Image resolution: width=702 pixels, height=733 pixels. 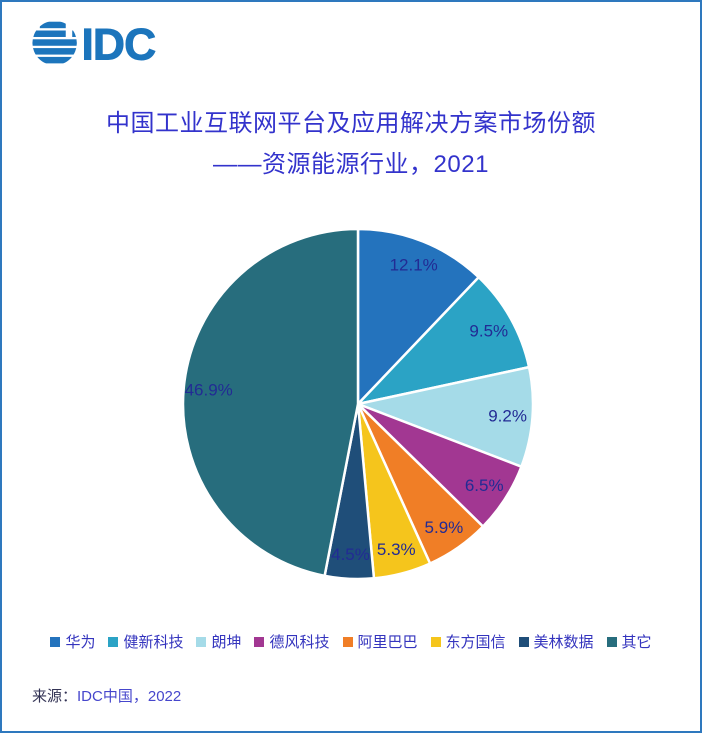 What do you see at coordinates (507, 416) in the screenshot?
I see `pie-label-2: 9.2%` at bounding box center [507, 416].